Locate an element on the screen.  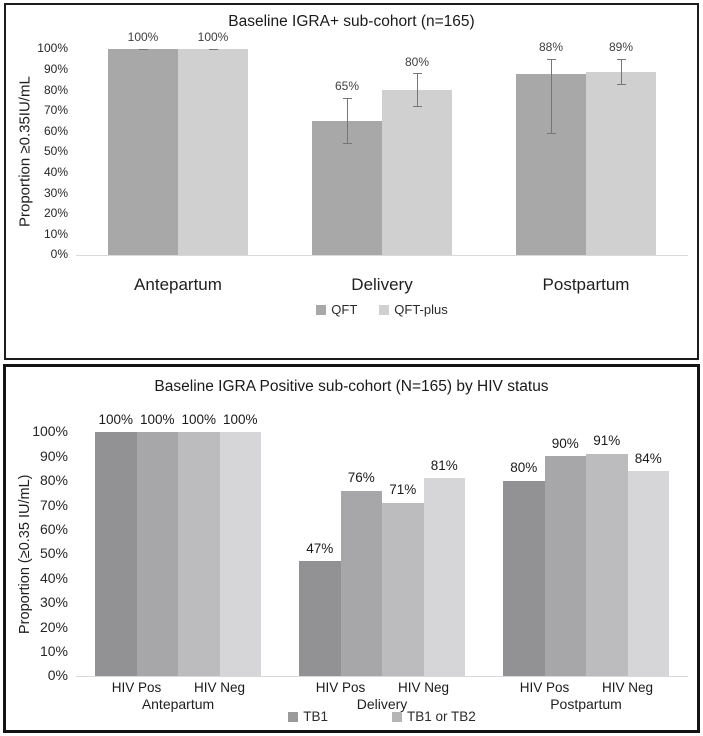
bar-qft-antepartum is located at coordinates (143, 152).